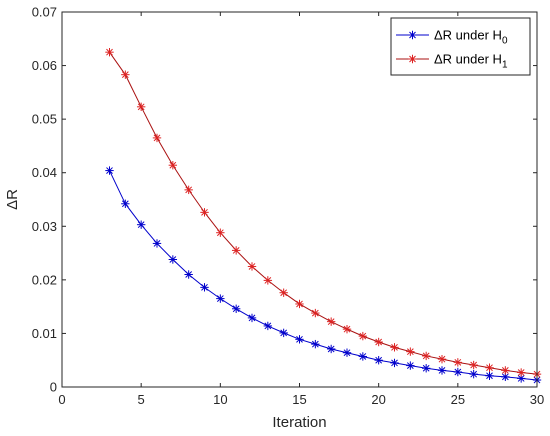  Describe the element at coordinates (141, 399) in the screenshot. I see `x-tick-label: 5` at that location.